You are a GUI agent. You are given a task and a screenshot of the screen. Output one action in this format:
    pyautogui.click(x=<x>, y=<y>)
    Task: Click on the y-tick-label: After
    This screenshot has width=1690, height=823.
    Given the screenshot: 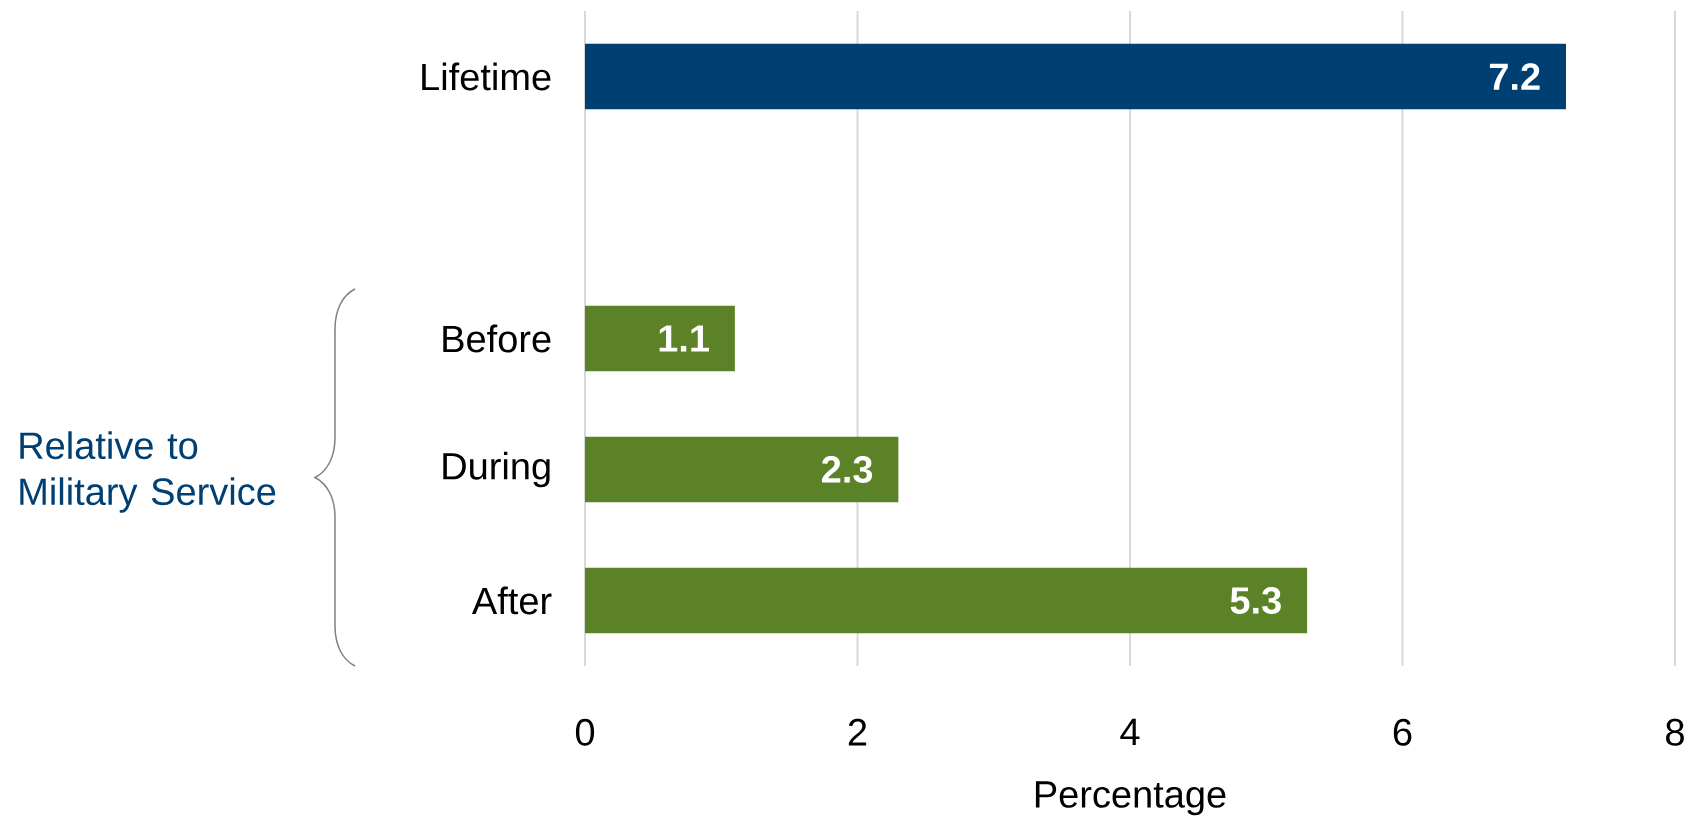 What is the action you would take?
    pyautogui.click(x=511, y=600)
    